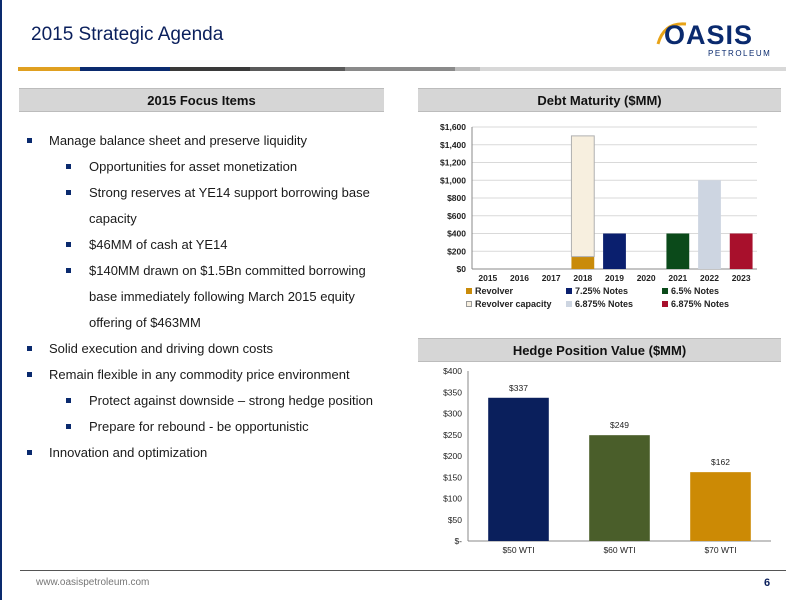  Describe the element at coordinates (695, 291) in the screenshot. I see `legend-label: 6.5% Notes` at that location.